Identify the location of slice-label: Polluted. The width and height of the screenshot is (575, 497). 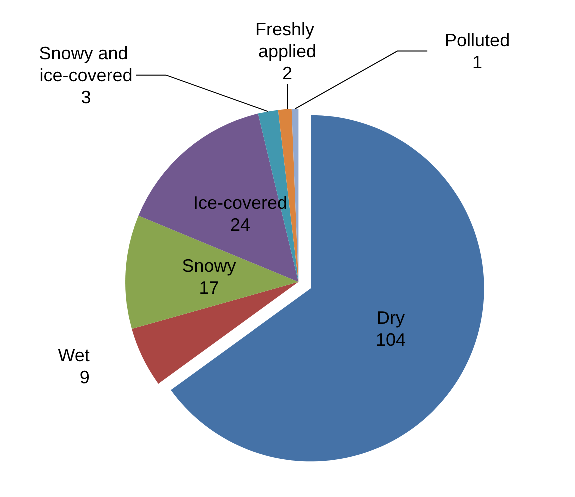
(477, 40).